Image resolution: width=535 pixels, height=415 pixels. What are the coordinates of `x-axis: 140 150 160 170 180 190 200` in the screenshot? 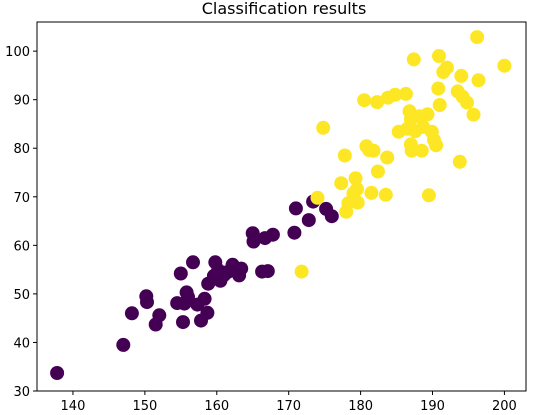 It's located at (289, 402).